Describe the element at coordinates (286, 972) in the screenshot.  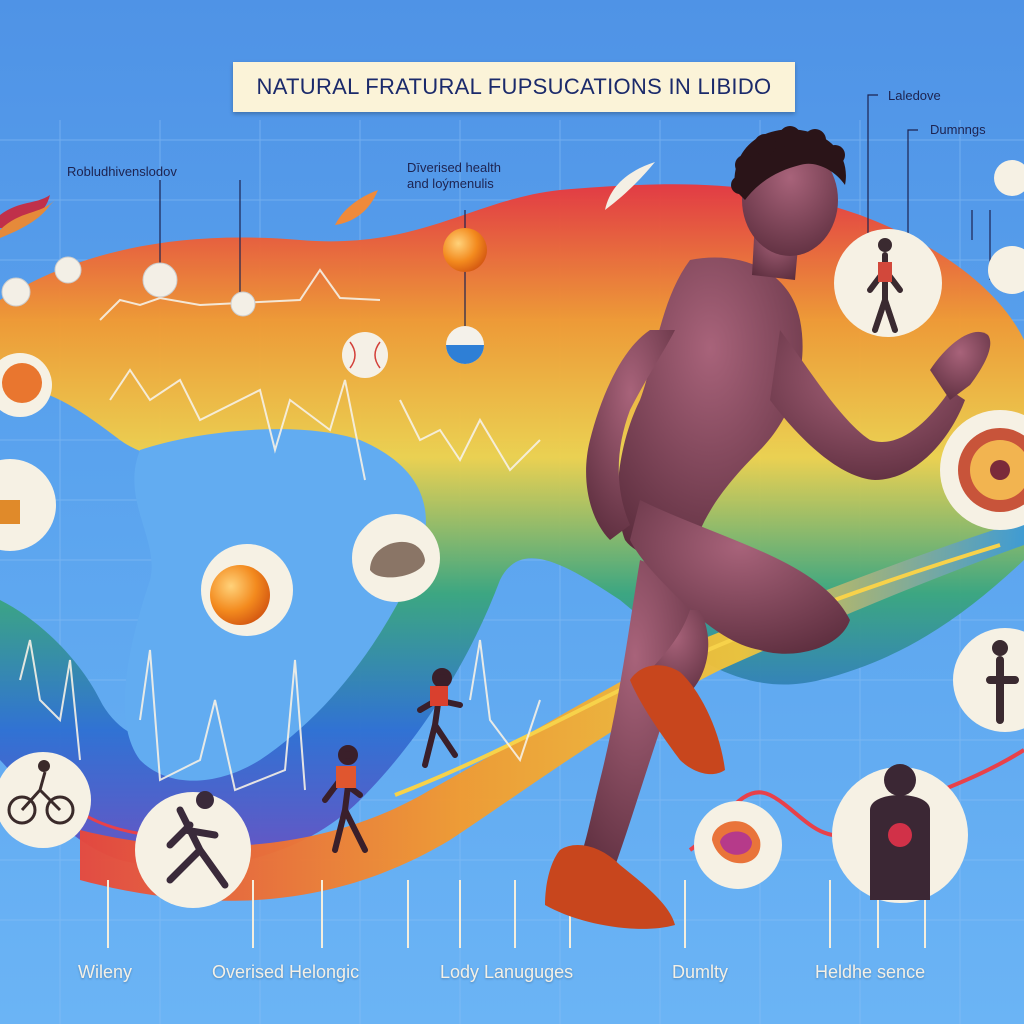
I see `bottom-label-2: Overised Helongic` at that location.